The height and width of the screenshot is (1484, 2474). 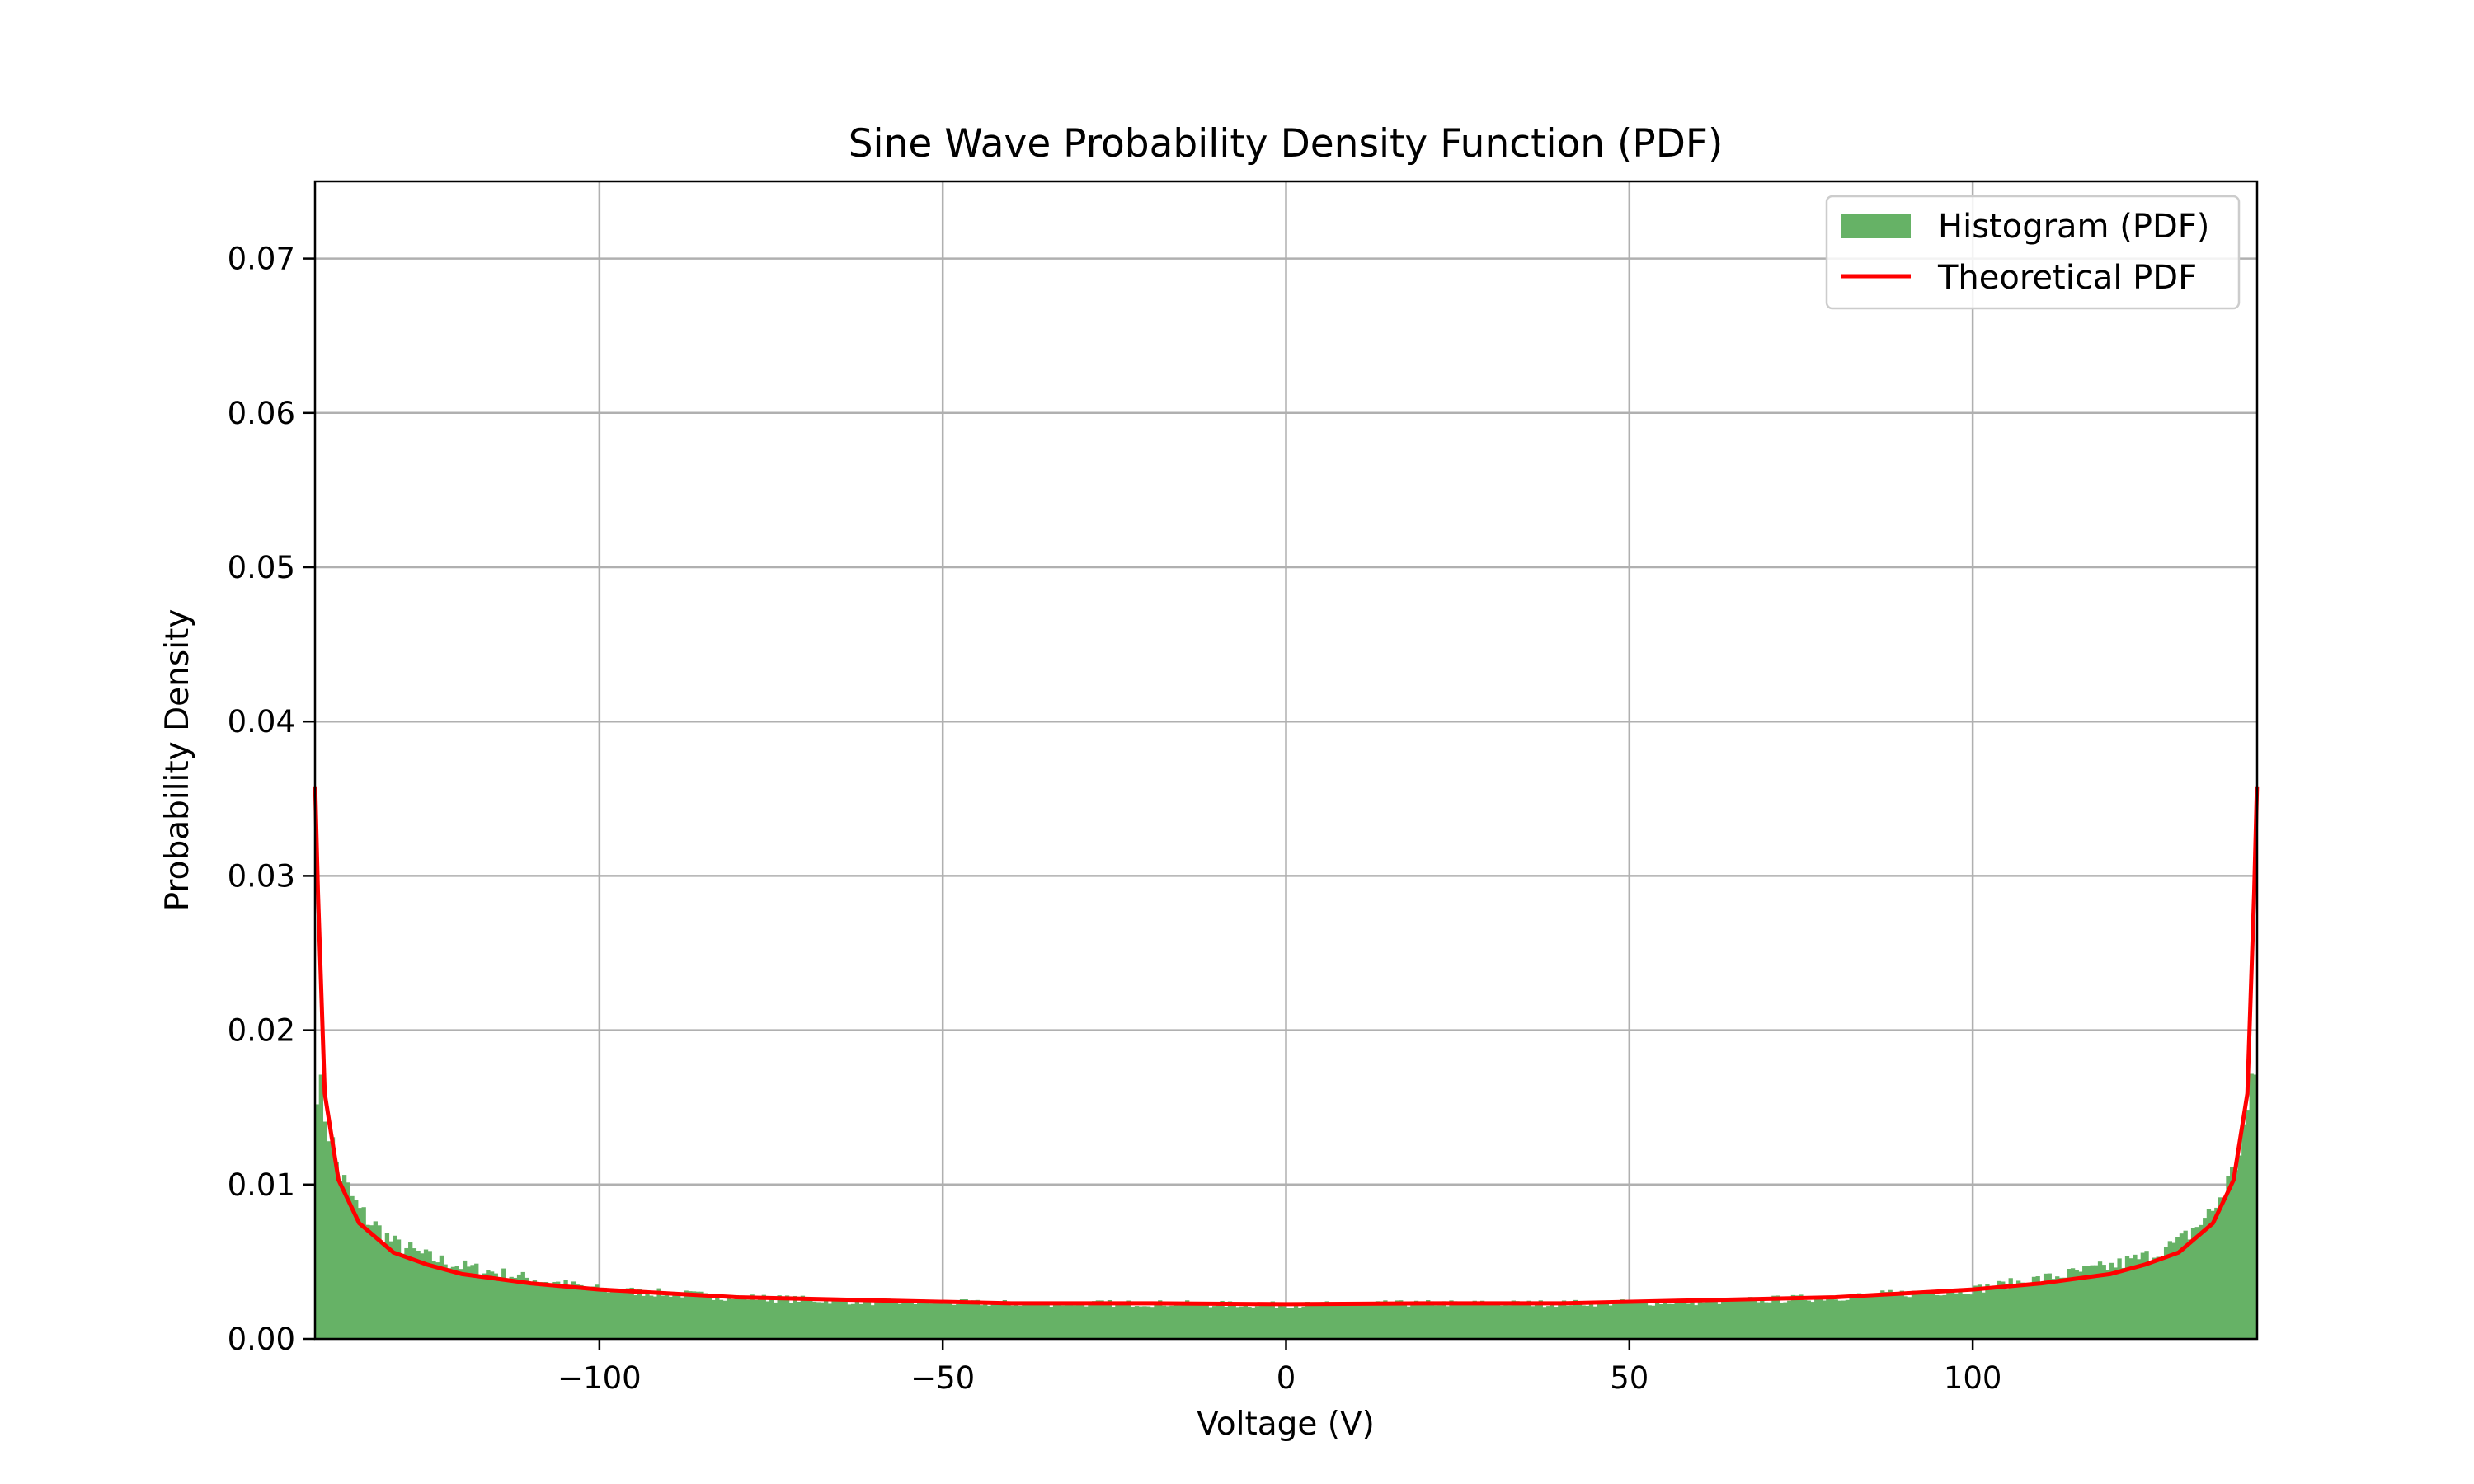 What do you see at coordinates (1286, 1378) in the screenshot?
I see `x-tick-label: 0` at bounding box center [1286, 1378].